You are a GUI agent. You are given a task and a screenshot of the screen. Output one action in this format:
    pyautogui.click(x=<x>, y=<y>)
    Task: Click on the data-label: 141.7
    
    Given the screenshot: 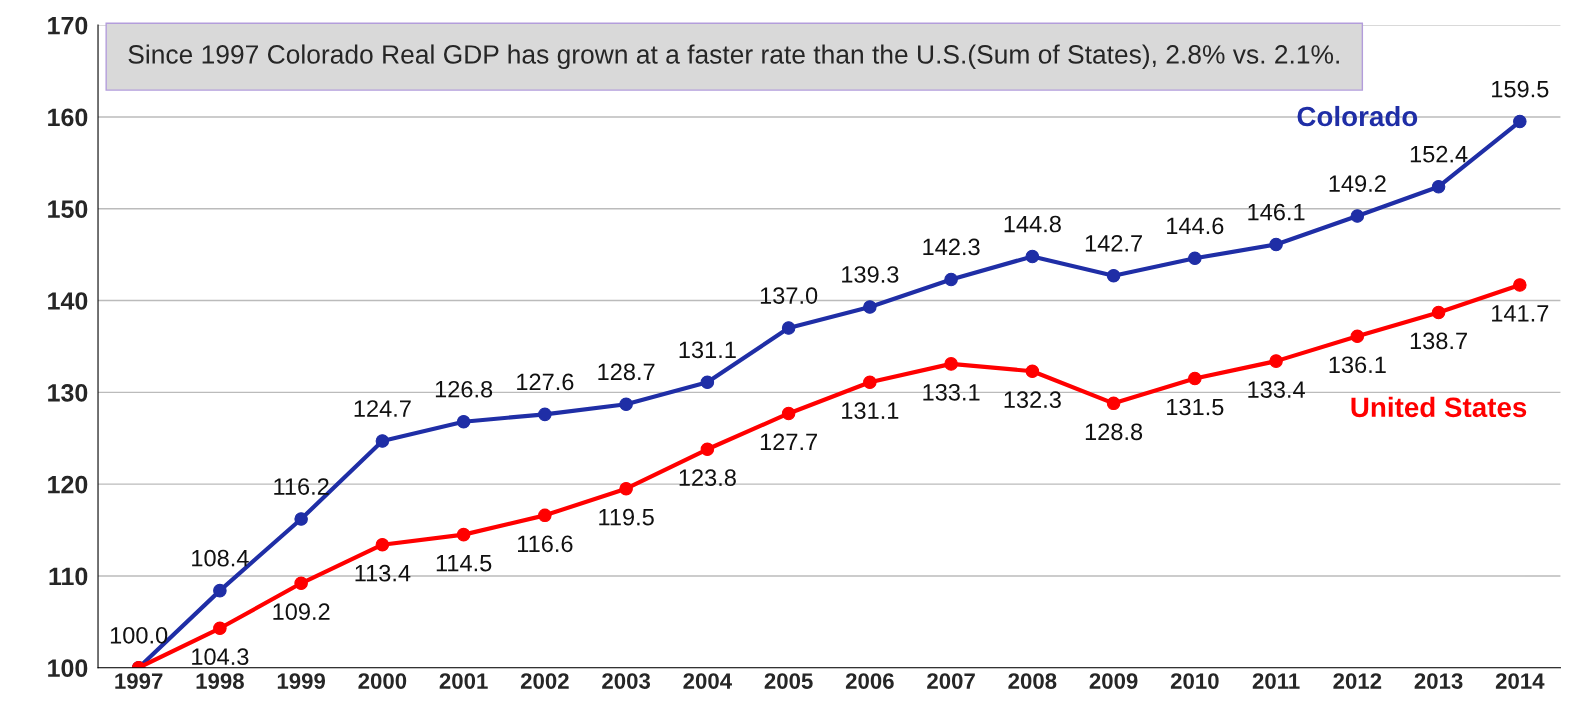 What is the action you would take?
    pyautogui.click(x=1520, y=313)
    